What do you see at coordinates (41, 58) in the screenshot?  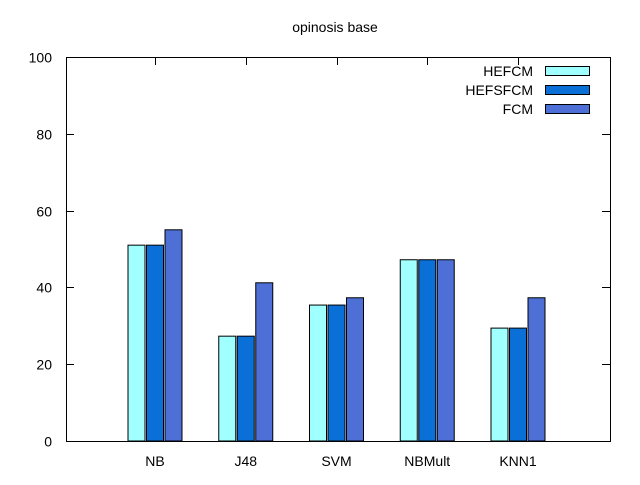 I see `y-tick-label: 100` at bounding box center [41, 58].